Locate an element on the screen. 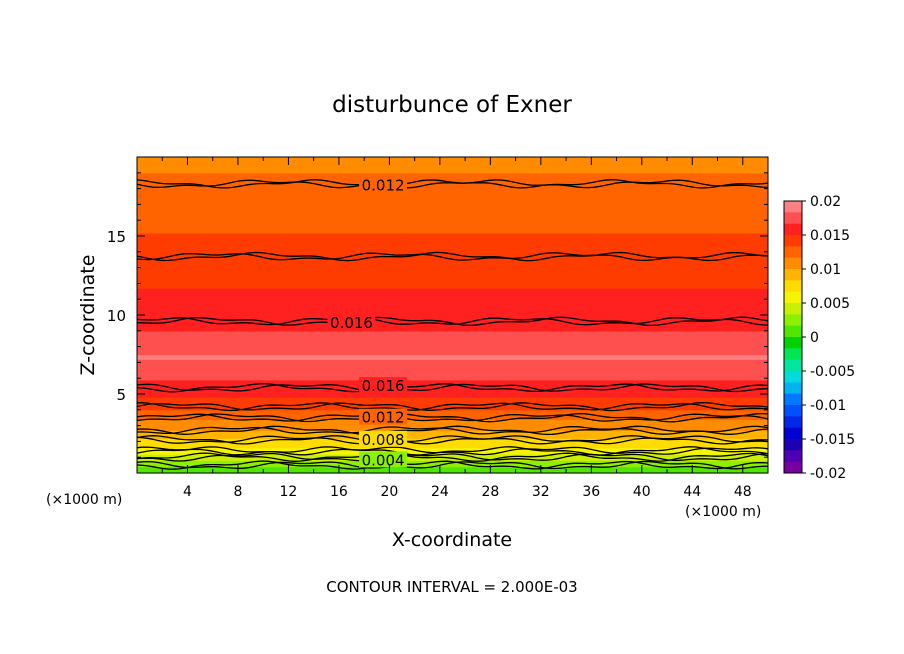 The width and height of the screenshot is (904, 654). x-axis-label: X-coordinate is located at coordinates (452, 540).